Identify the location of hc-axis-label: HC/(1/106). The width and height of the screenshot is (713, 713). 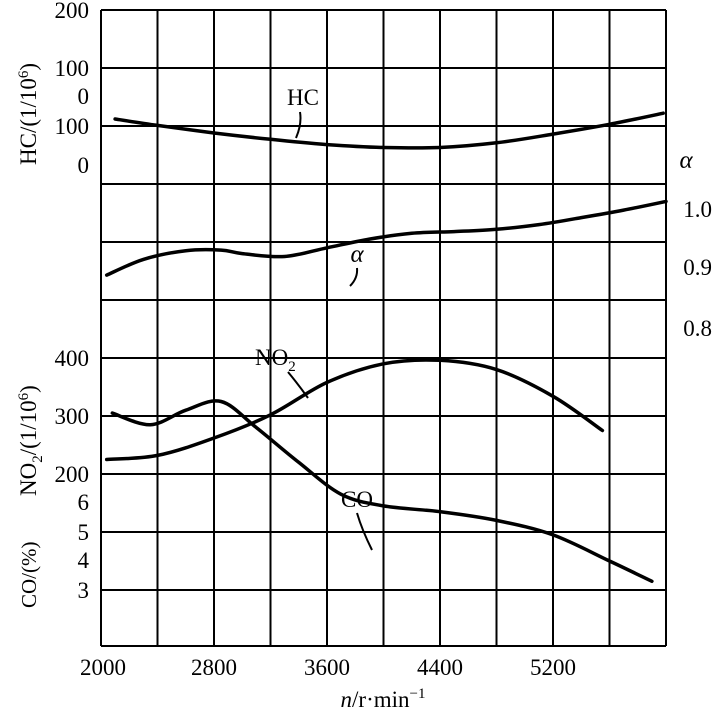
(28, 114).